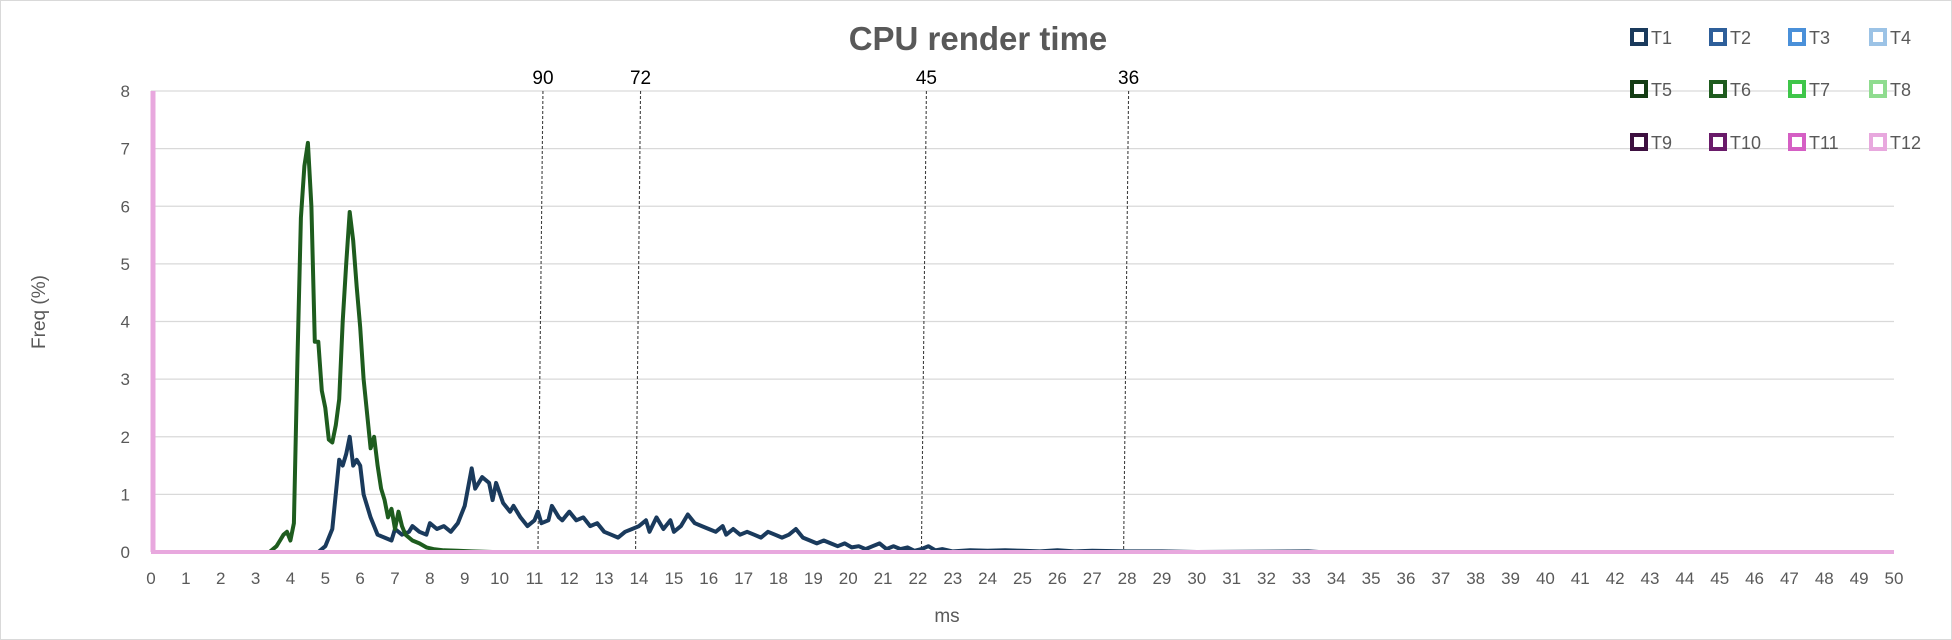 The image size is (1952, 640). What do you see at coordinates (1824, 578) in the screenshot?
I see `x-tick-label: 48` at bounding box center [1824, 578].